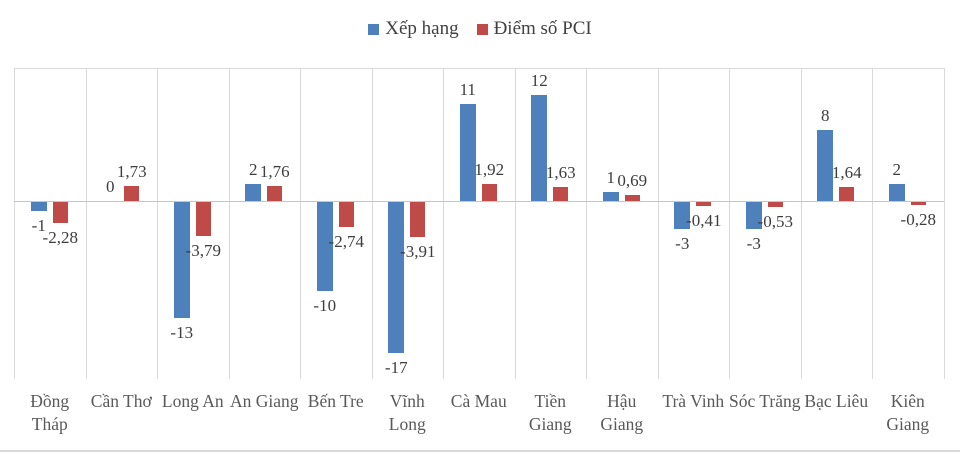 Image resolution: width=960 pixels, height=476 pixels. Describe the element at coordinates (131, 171) in the screenshot. I see `data-label-pci: 1,73` at that location.